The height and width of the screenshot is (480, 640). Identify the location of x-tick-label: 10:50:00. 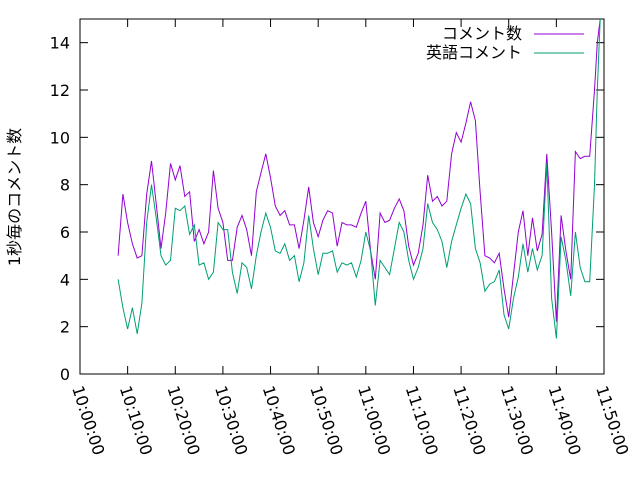
(326, 420).